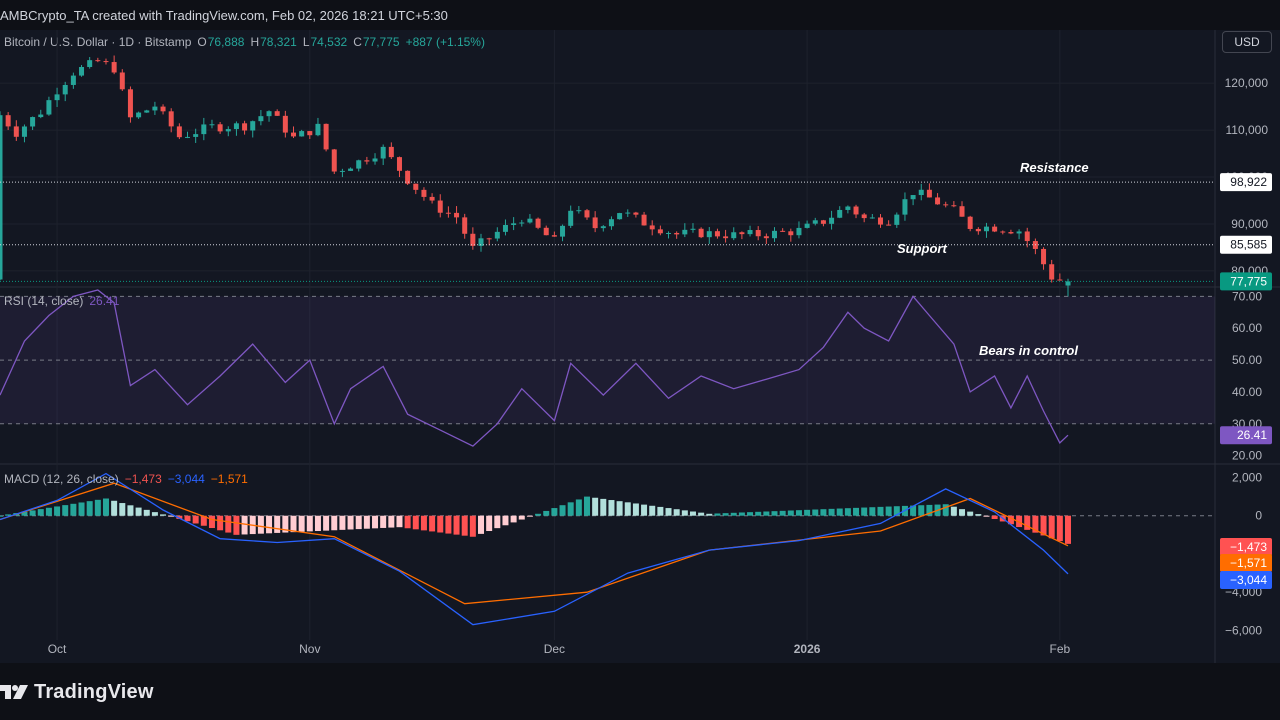  I want to click on tradingview-logo: TradingView, so click(77, 692).